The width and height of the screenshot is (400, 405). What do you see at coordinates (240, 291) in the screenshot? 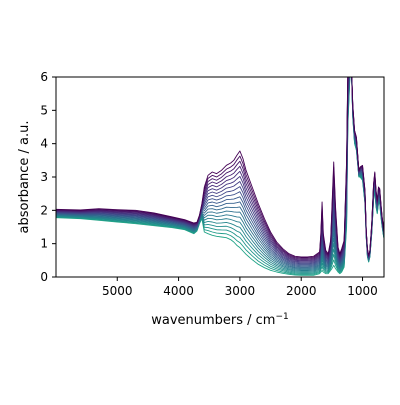
I see `x-tick-label: 3000` at bounding box center [240, 291].